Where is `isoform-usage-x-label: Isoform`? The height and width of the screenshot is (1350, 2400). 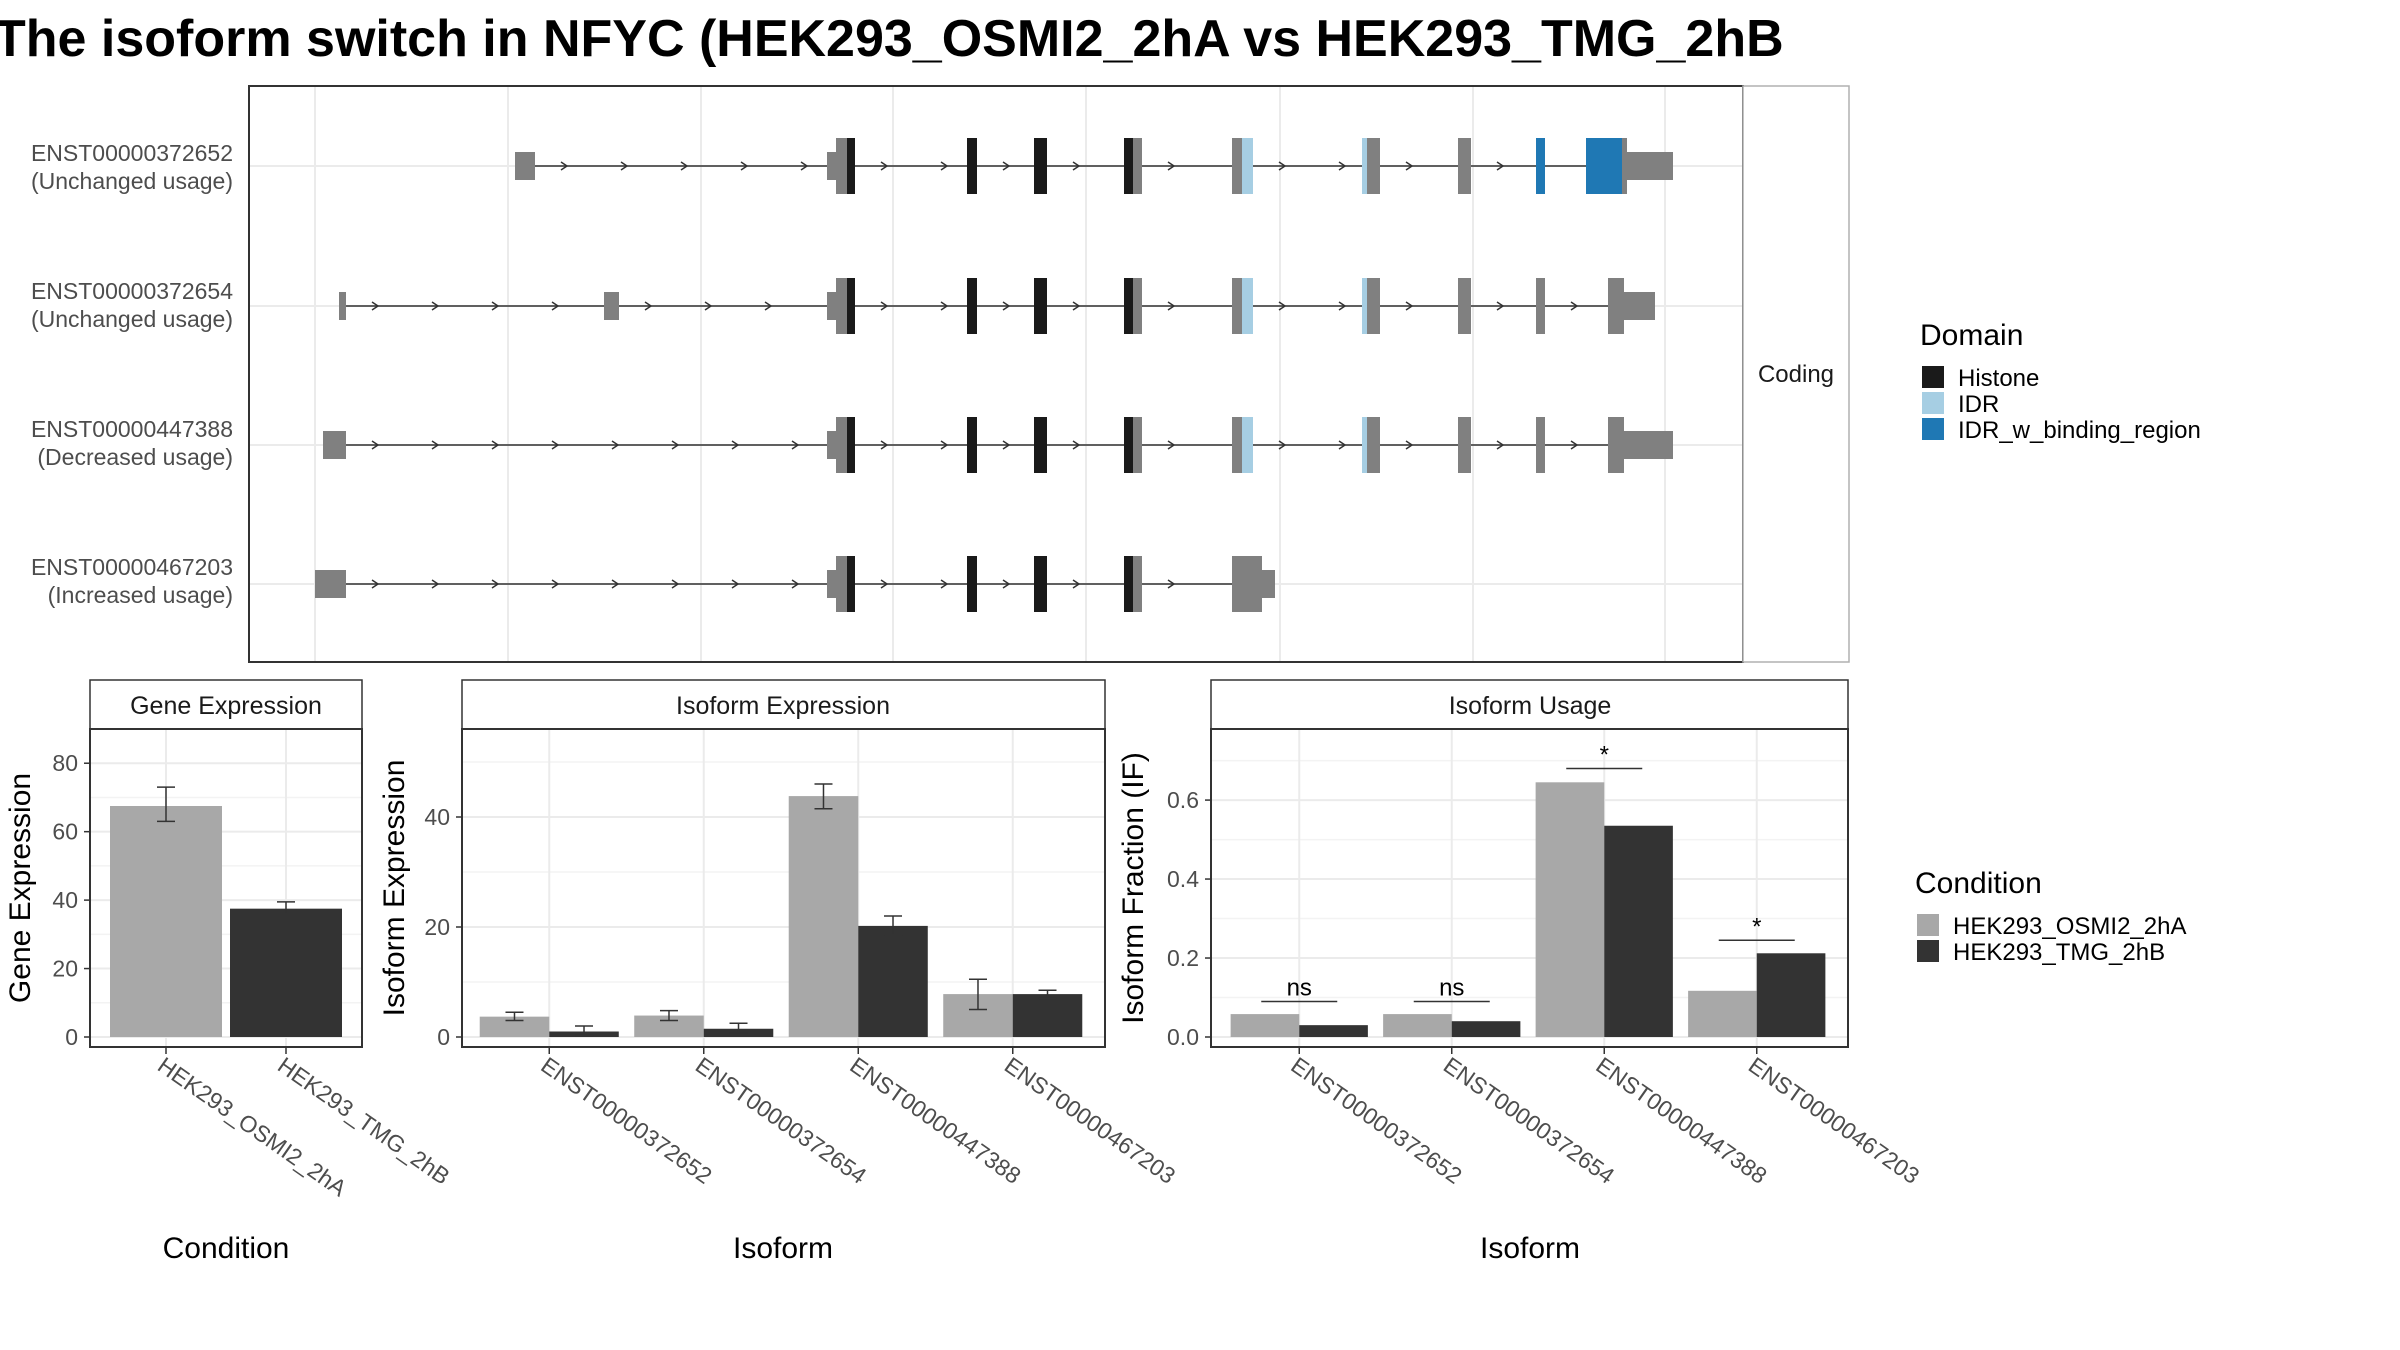 isoform-usage-x-label: Isoform is located at coordinates (1530, 1248).